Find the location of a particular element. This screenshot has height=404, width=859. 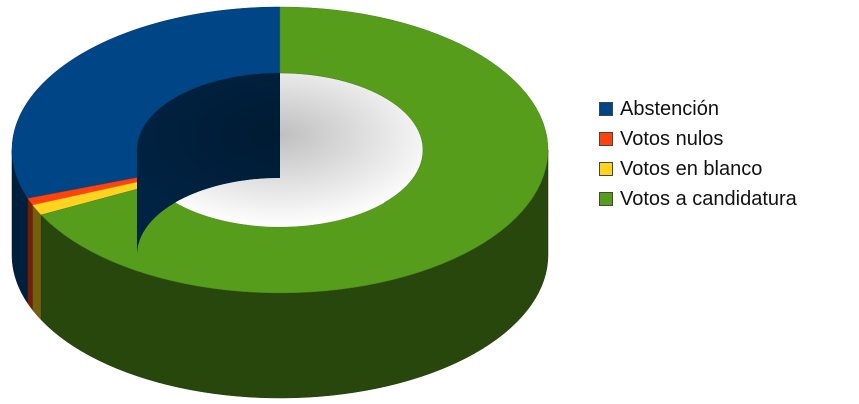

legend-swatch-votos-en-blanco is located at coordinates (606, 169).